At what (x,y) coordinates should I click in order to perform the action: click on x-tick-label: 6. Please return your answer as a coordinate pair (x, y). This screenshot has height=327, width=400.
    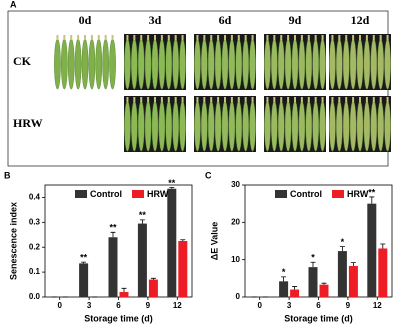
    Looking at the image, I should click on (118, 305).